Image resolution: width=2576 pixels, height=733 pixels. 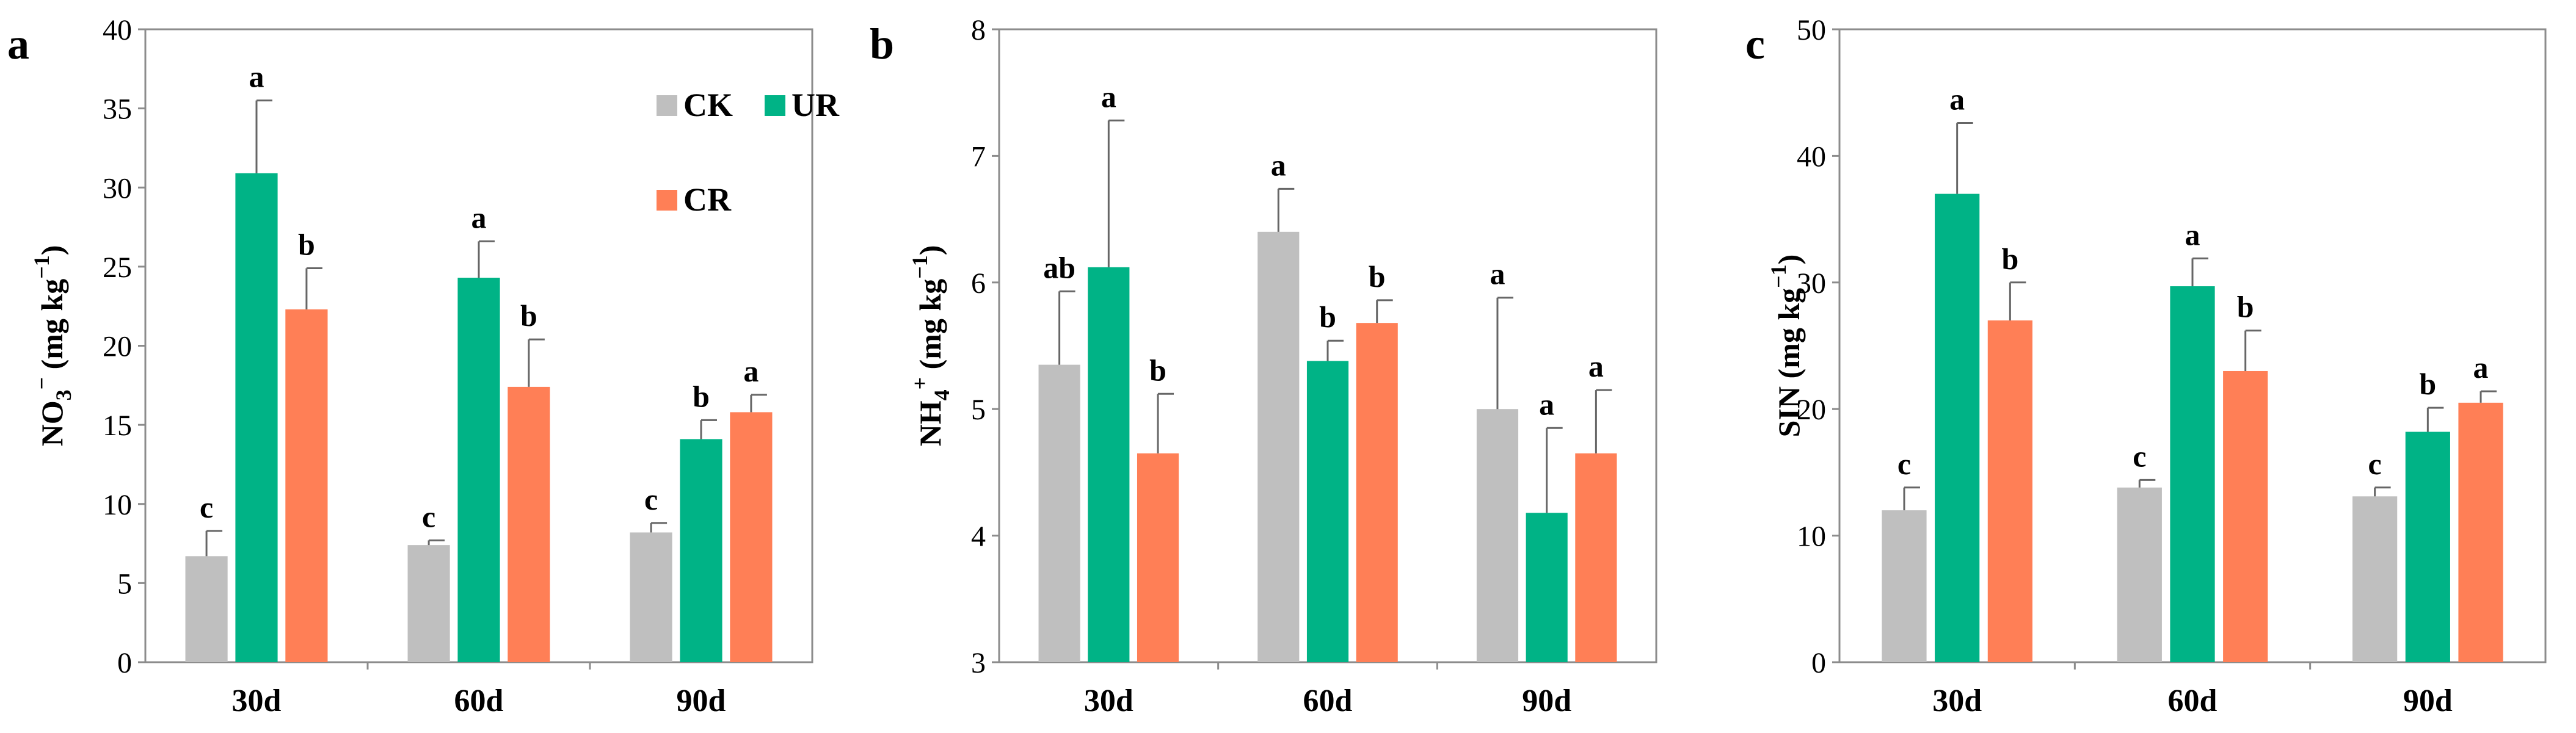 What do you see at coordinates (1755, 44) in the screenshot?
I see `panel-label: c` at bounding box center [1755, 44].